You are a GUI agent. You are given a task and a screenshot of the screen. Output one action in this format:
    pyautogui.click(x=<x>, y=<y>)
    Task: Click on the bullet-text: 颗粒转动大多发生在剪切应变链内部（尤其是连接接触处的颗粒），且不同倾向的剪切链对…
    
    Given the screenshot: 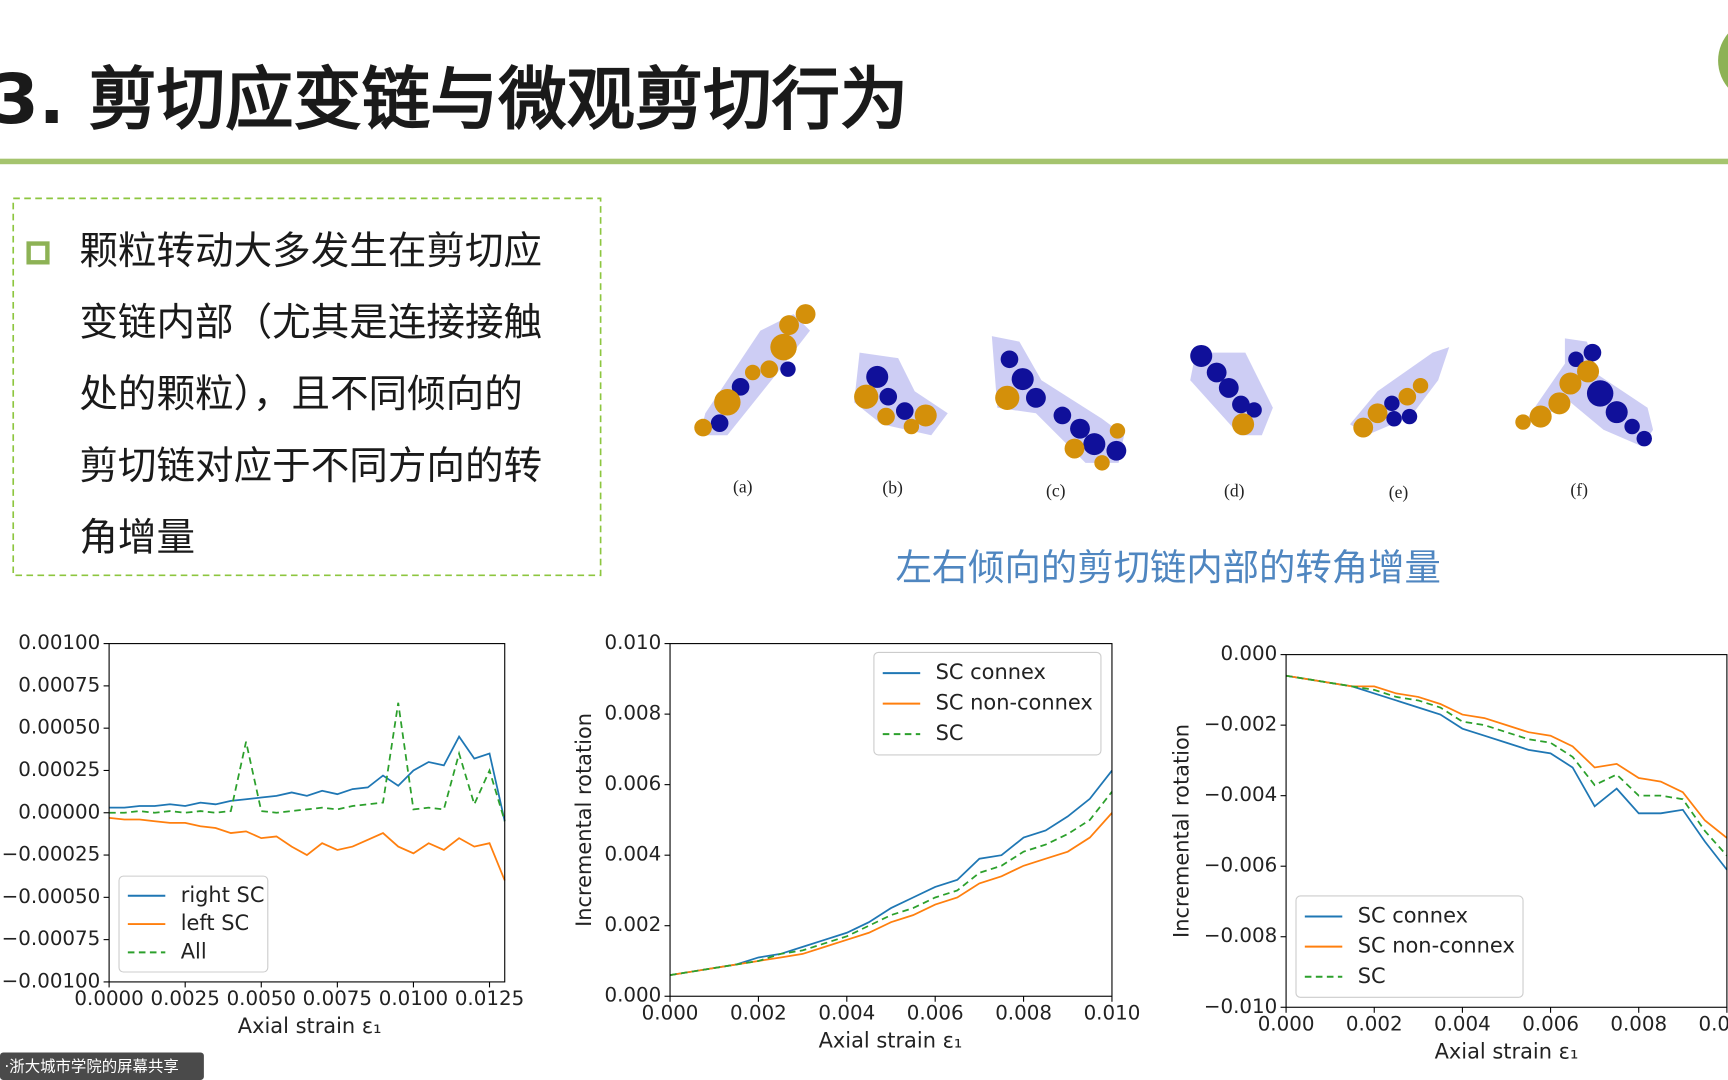 What is the action you would take?
    pyautogui.click(x=310, y=395)
    